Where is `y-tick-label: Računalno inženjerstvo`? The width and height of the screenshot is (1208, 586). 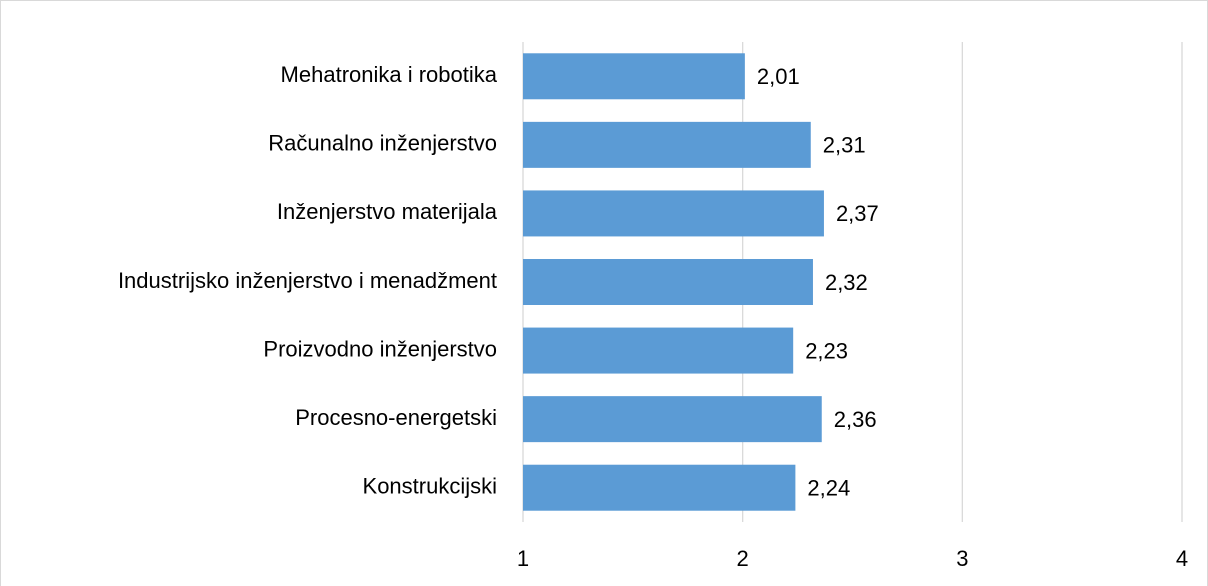
y-tick-label: Računalno inženjerstvo is located at coordinates (382, 143).